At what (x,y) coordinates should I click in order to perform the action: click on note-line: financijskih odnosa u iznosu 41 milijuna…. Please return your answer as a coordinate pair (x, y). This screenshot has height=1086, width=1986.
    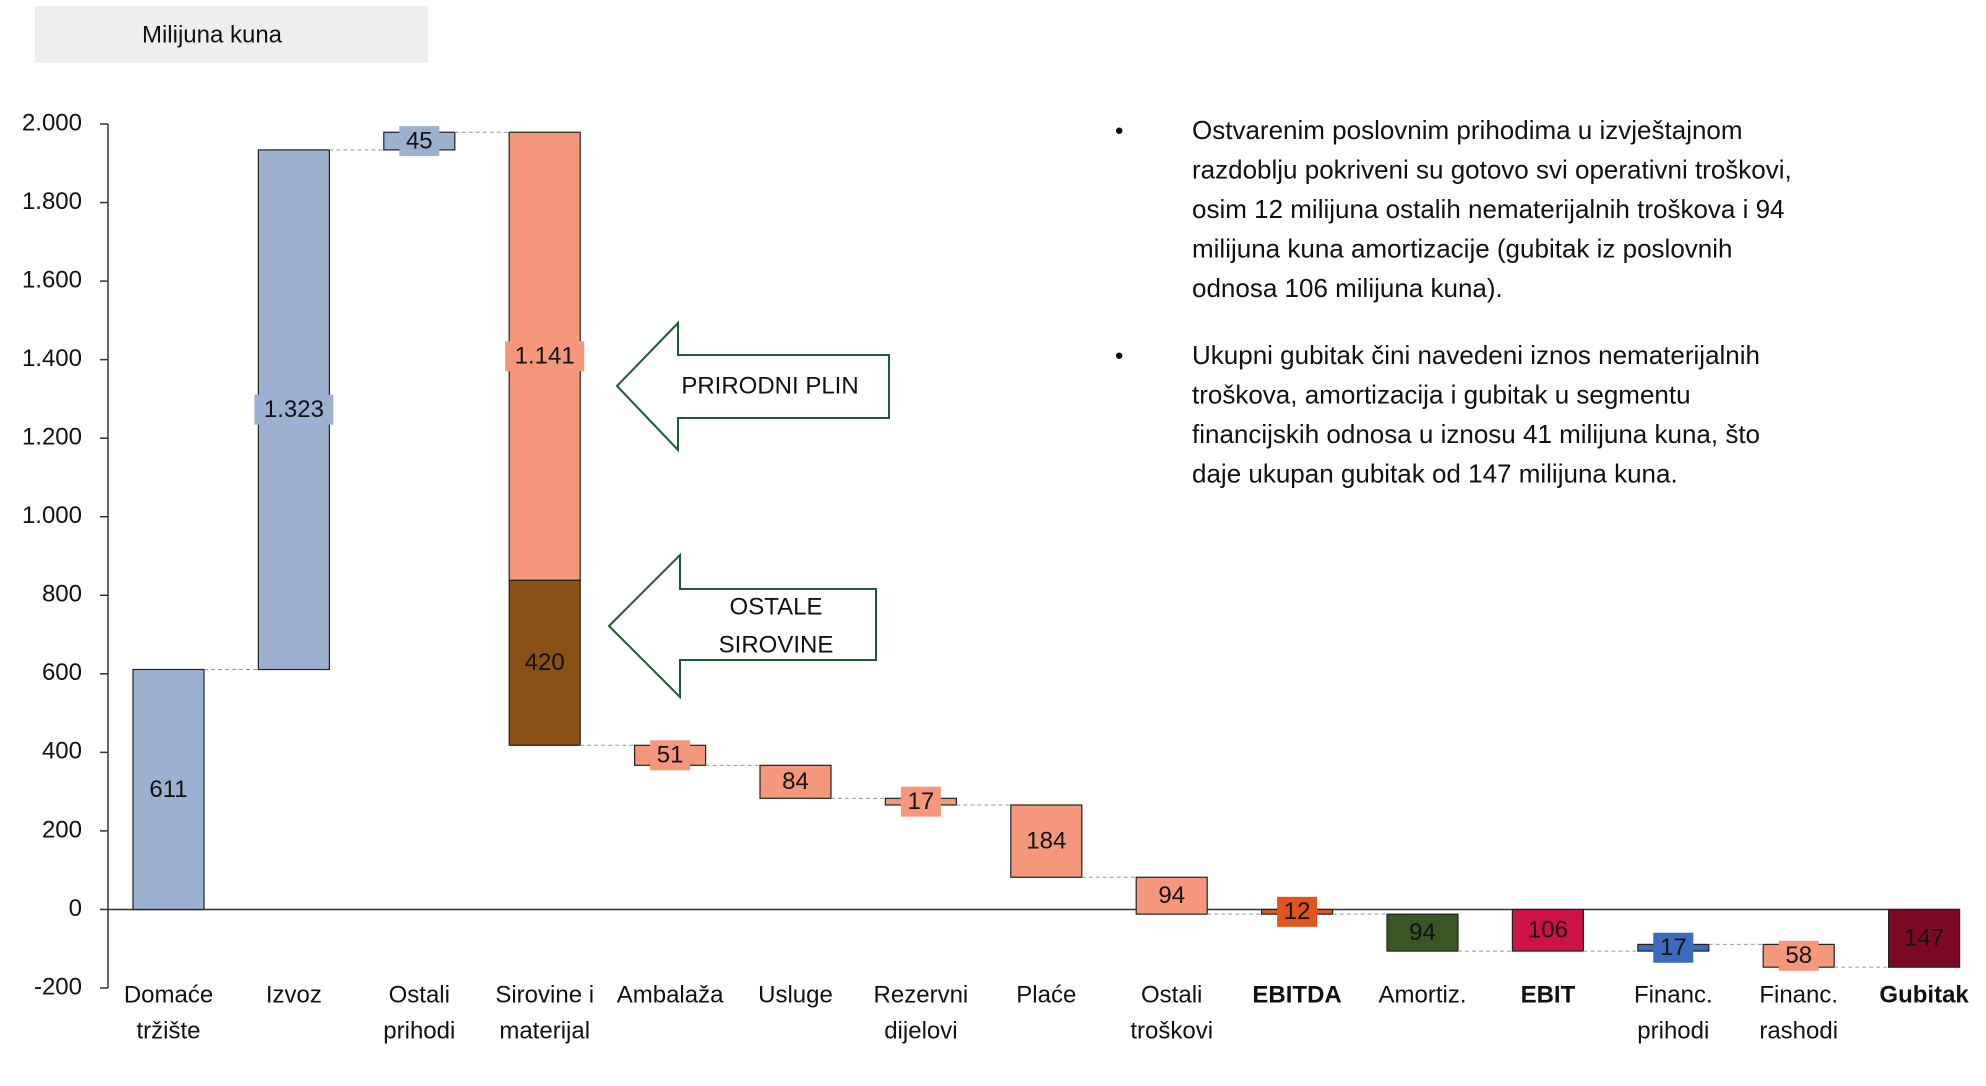
    Looking at the image, I should click on (1476, 434).